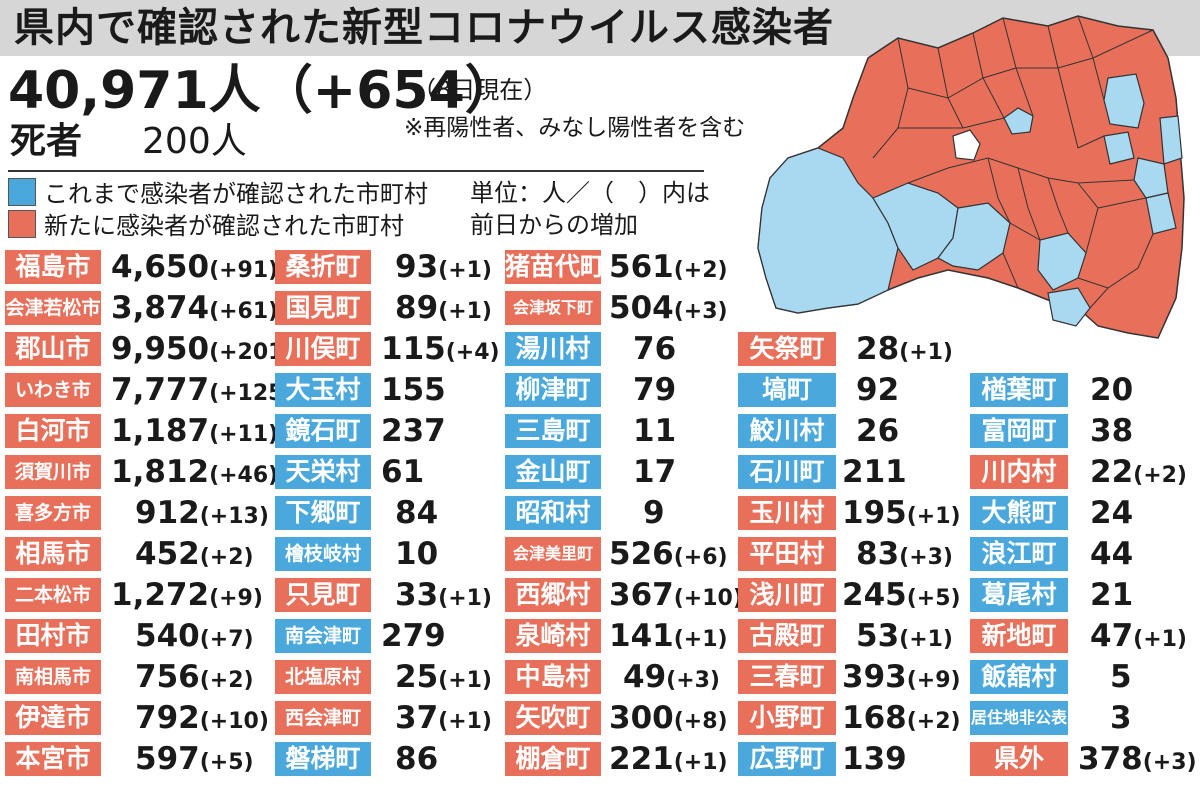 The height and width of the screenshot is (787, 1200). What do you see at coordinates (323, 595) in the screenshot?
I see `municipality-label: 只見町` at bounding box center [323, 595].